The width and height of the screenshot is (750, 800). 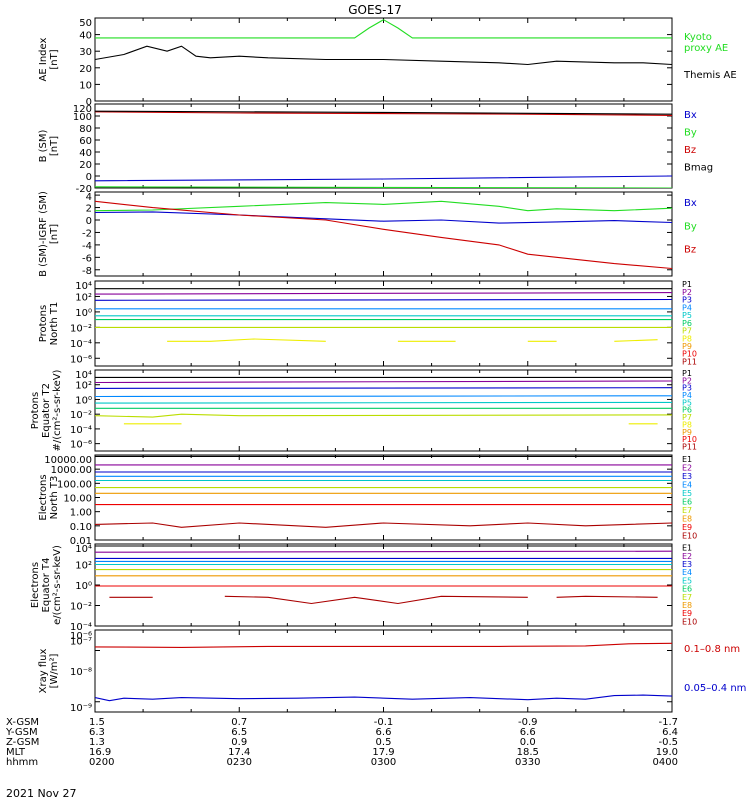 I want to click on legend-e9: E9, so click(x=687, y=613).